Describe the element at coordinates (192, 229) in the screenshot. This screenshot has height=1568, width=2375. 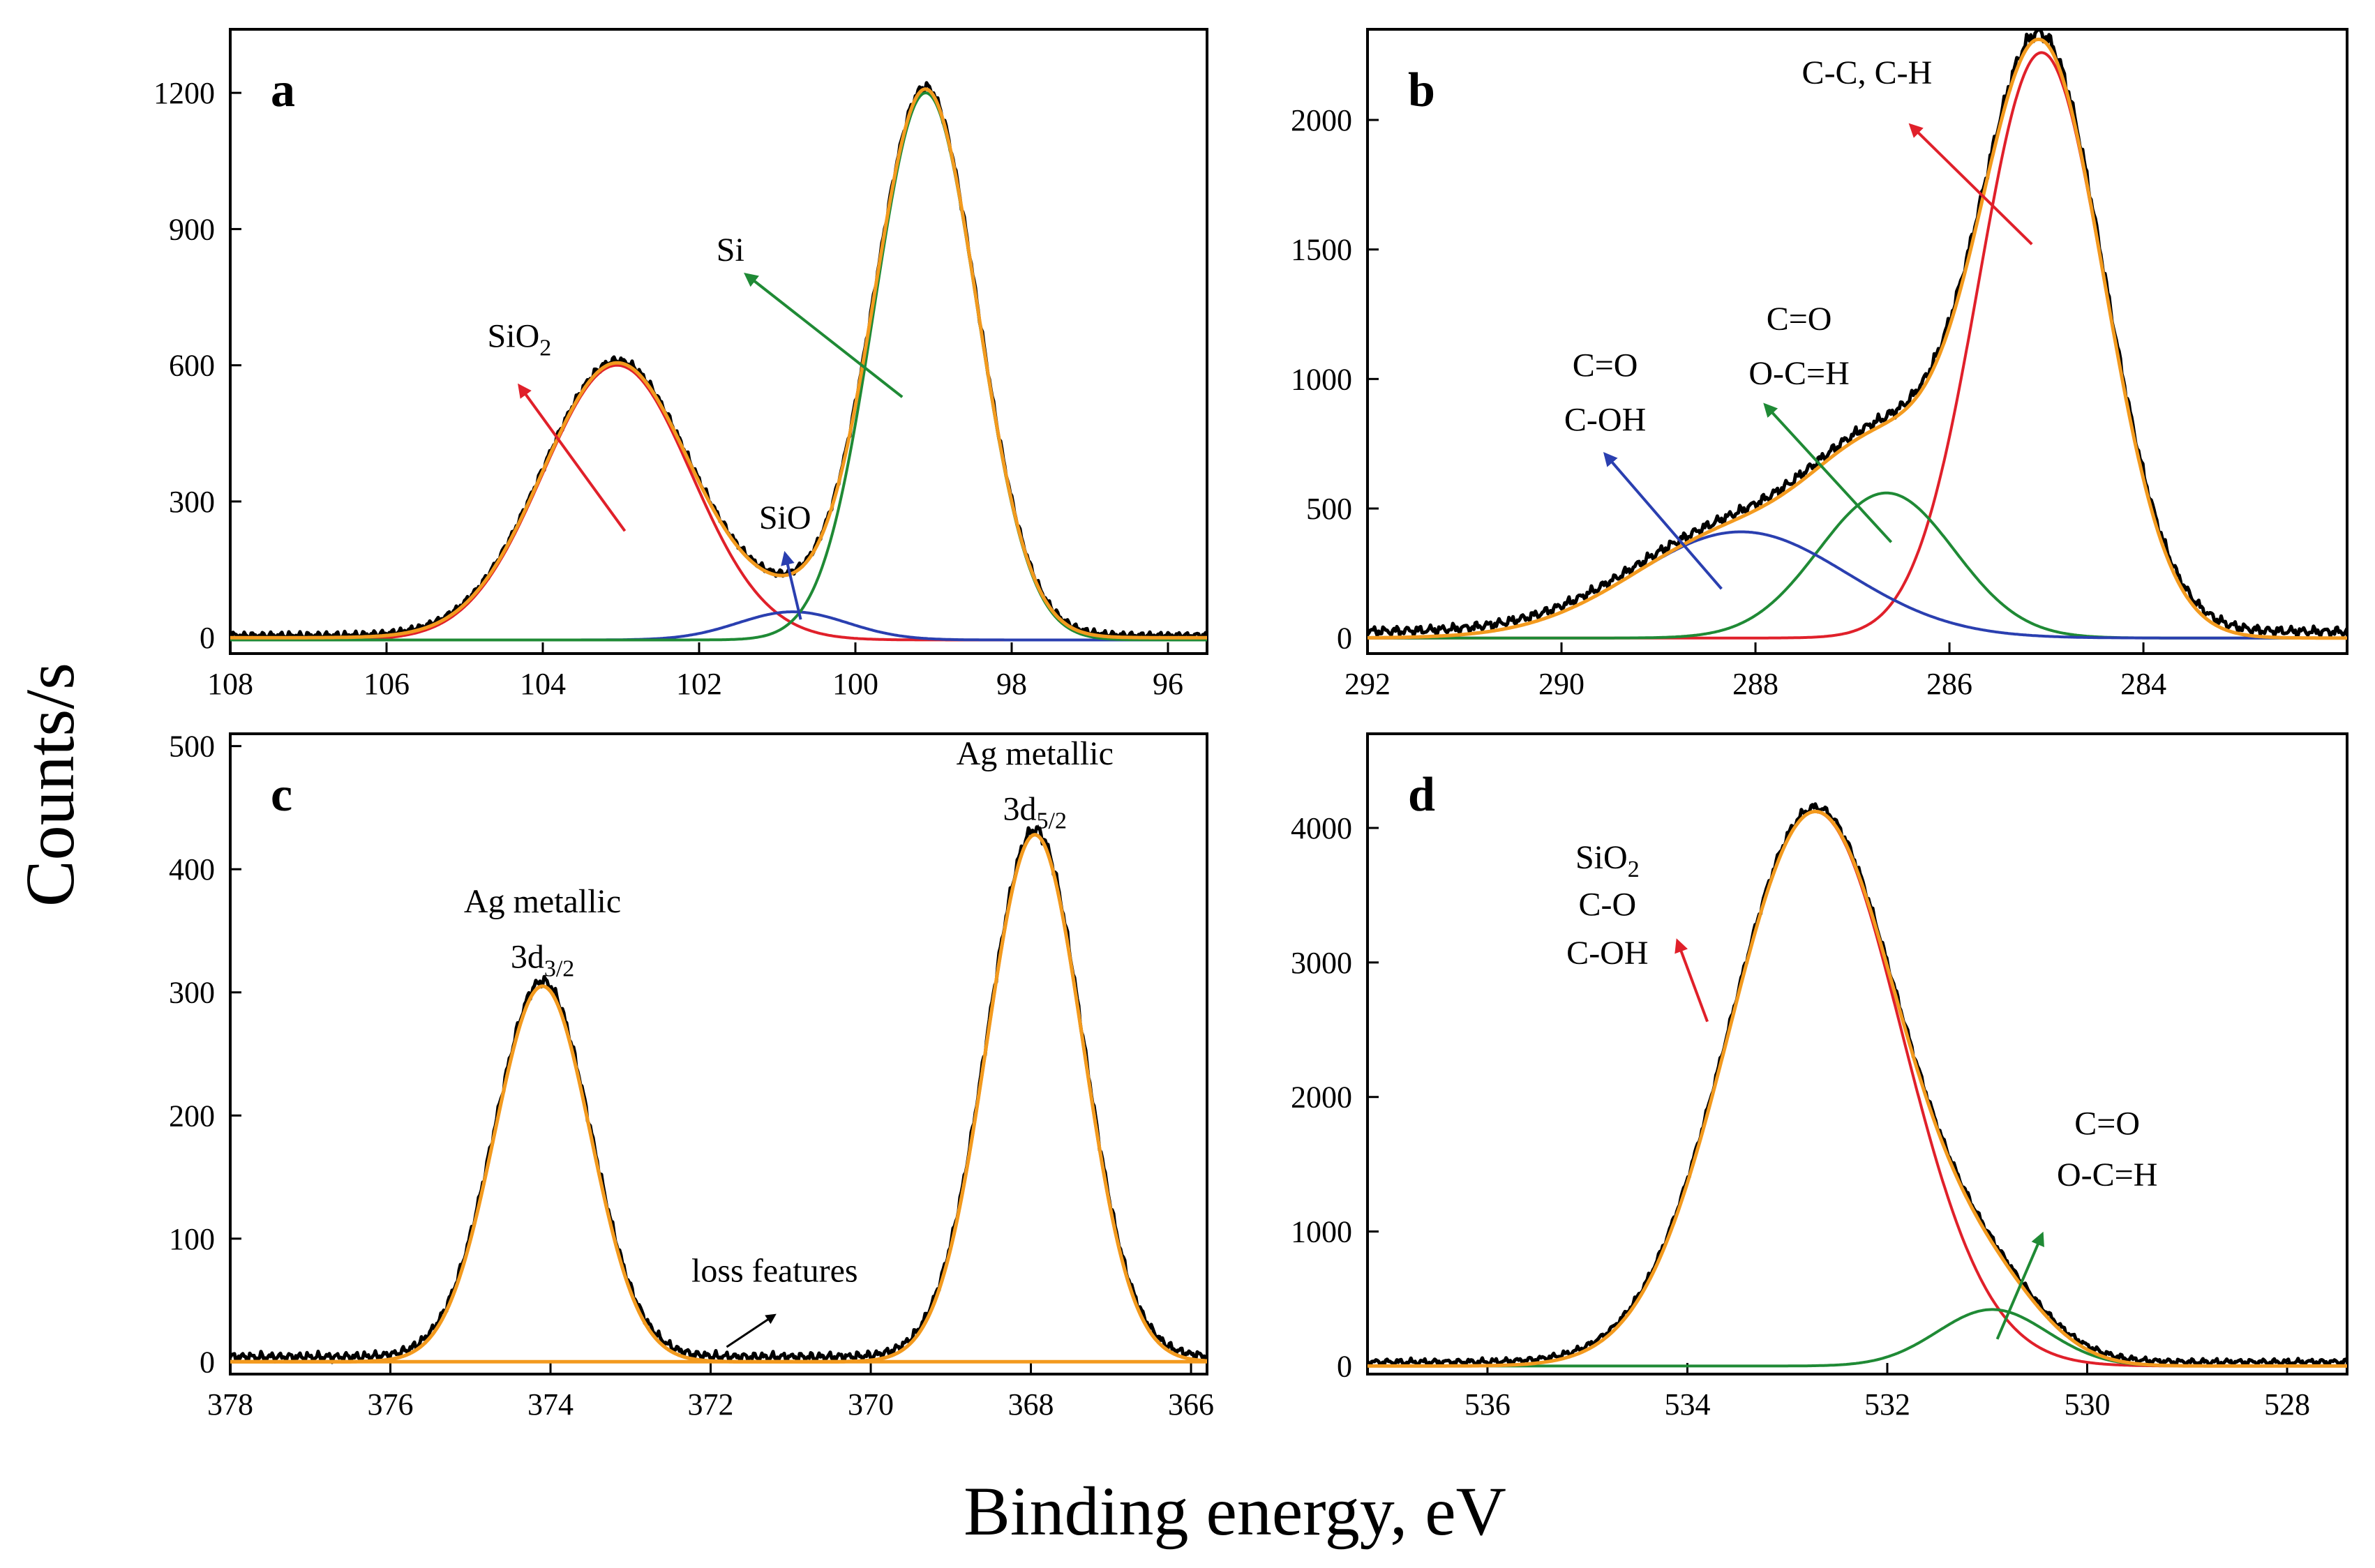
I see `y-tick-label: 900` at that location.